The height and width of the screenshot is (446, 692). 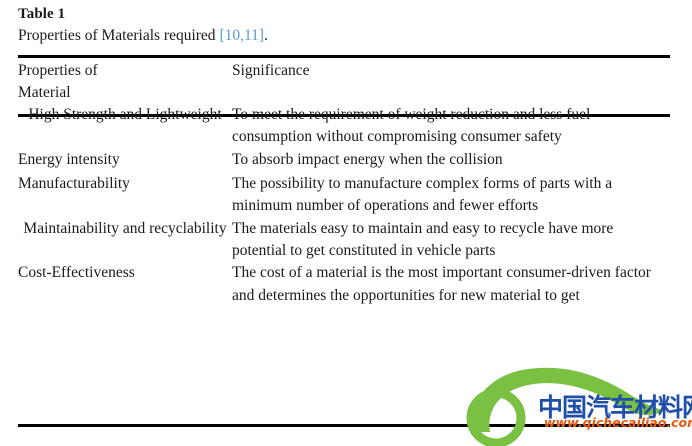 What do you see at coordinates (44, 92) in the screenshot?
I see `column-header-properties-line2: Material` at bounding box center [44, 92].